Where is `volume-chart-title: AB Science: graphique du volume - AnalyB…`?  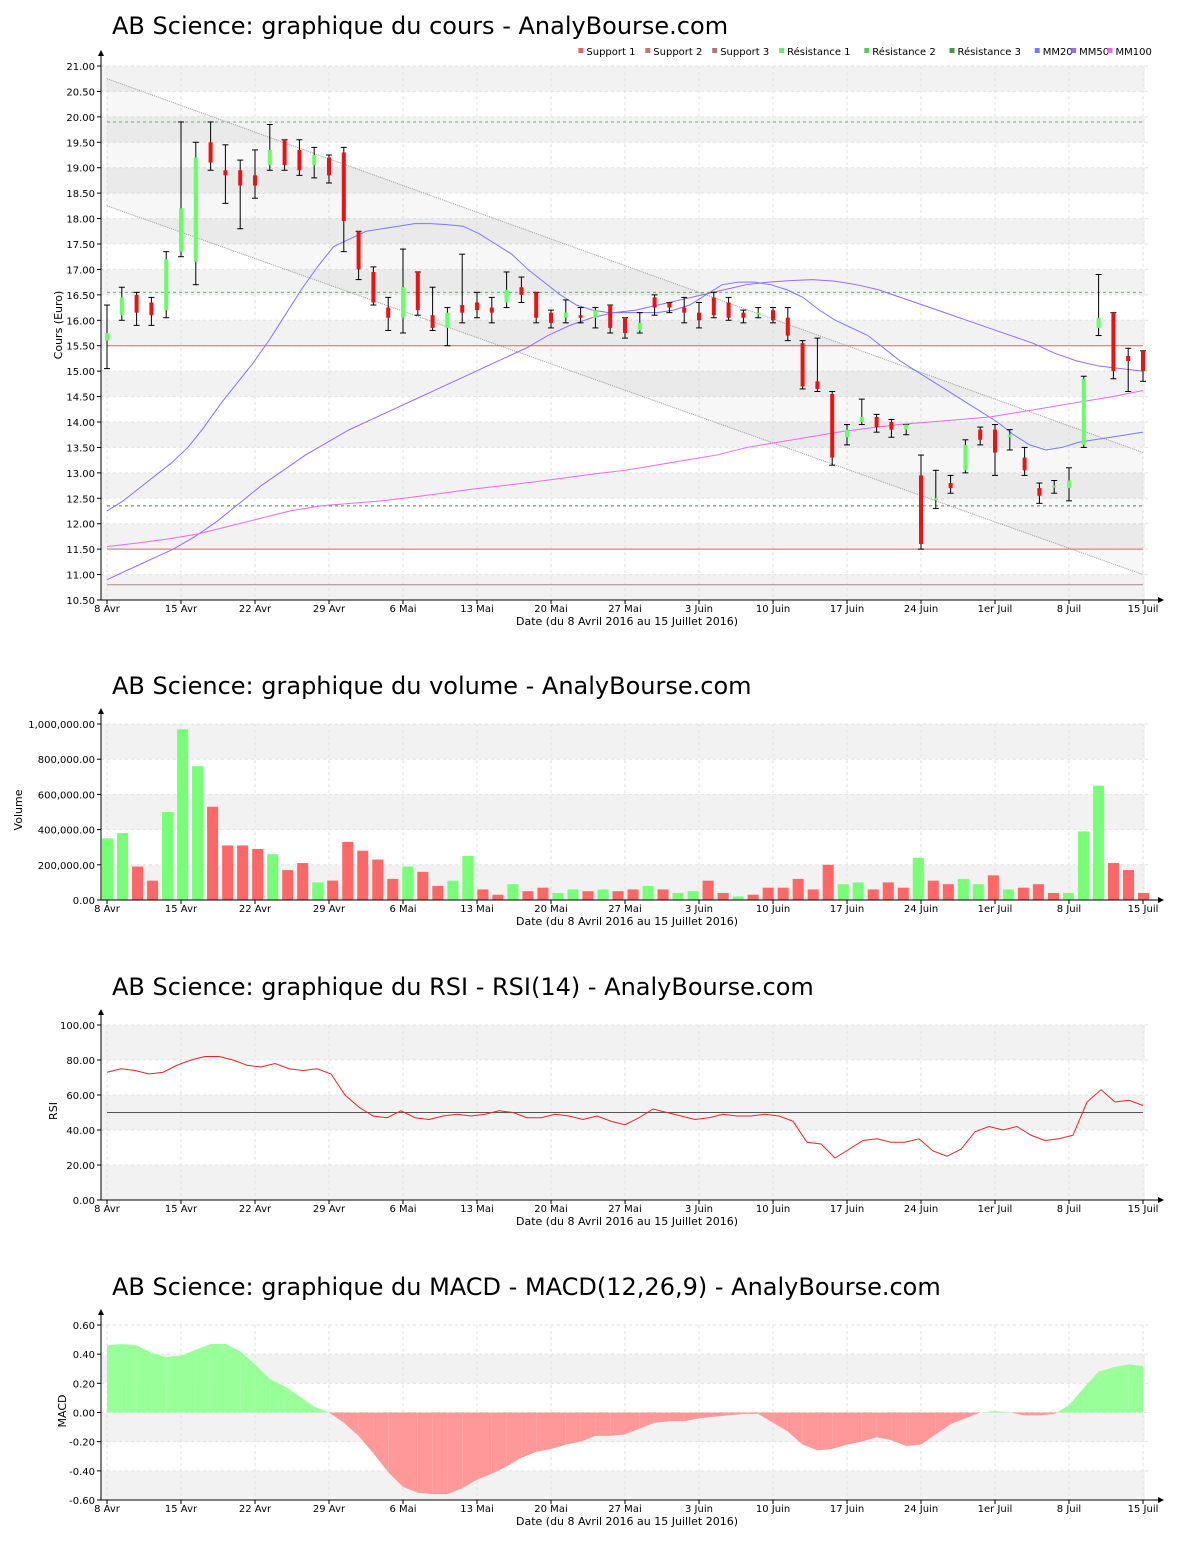
volume-chart-title: AB Science: graphique du volume - AnalyB… is located at coordinates (432, 686).